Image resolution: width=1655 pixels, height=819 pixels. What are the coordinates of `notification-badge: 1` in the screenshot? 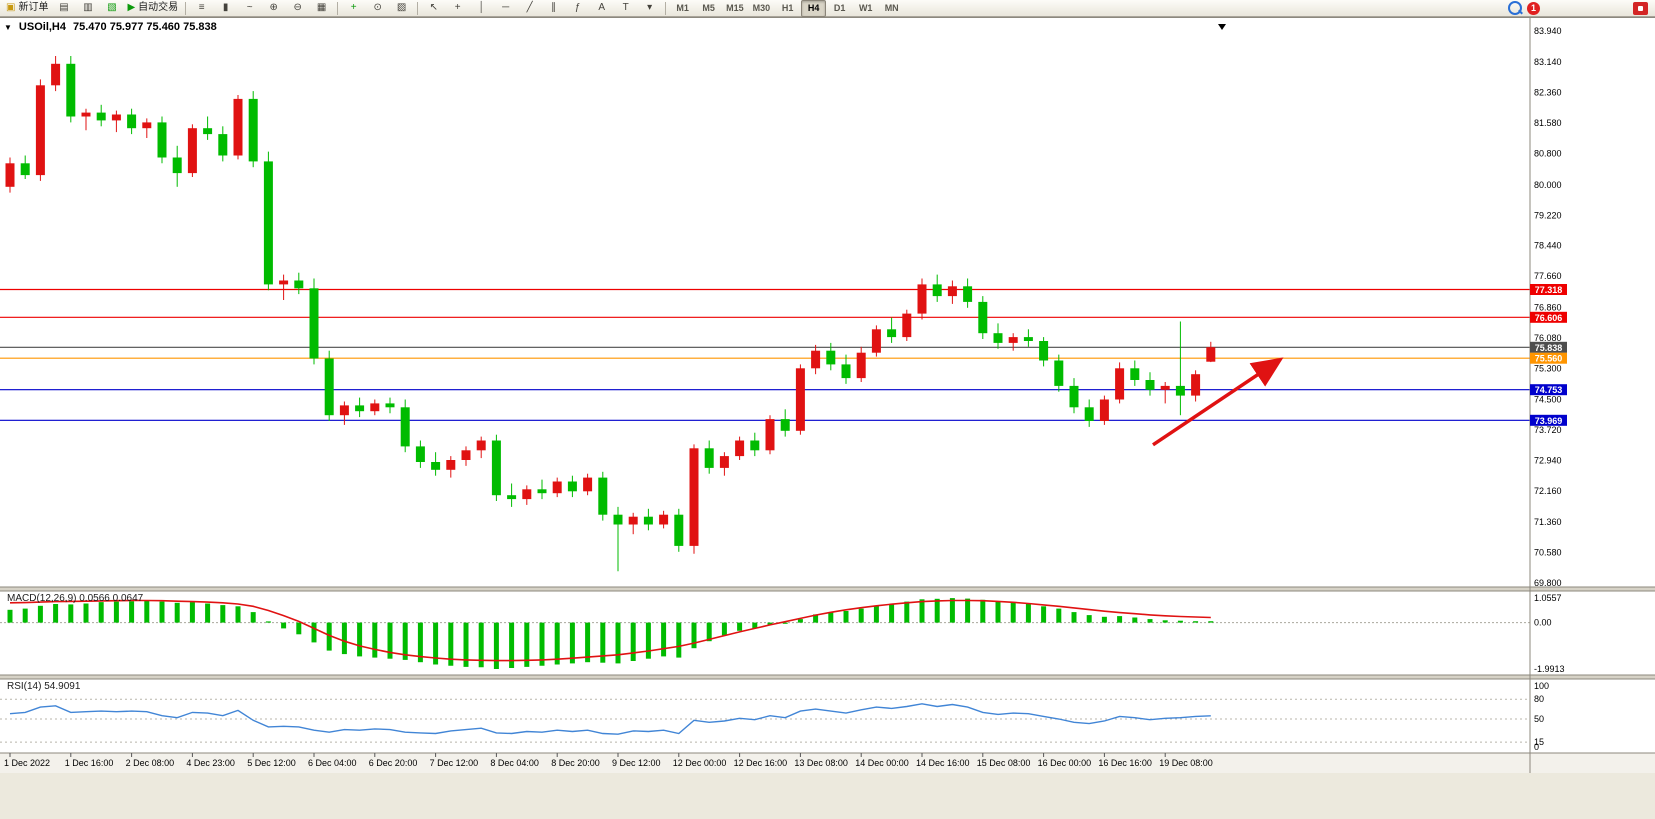 It's located at (1533, 8).